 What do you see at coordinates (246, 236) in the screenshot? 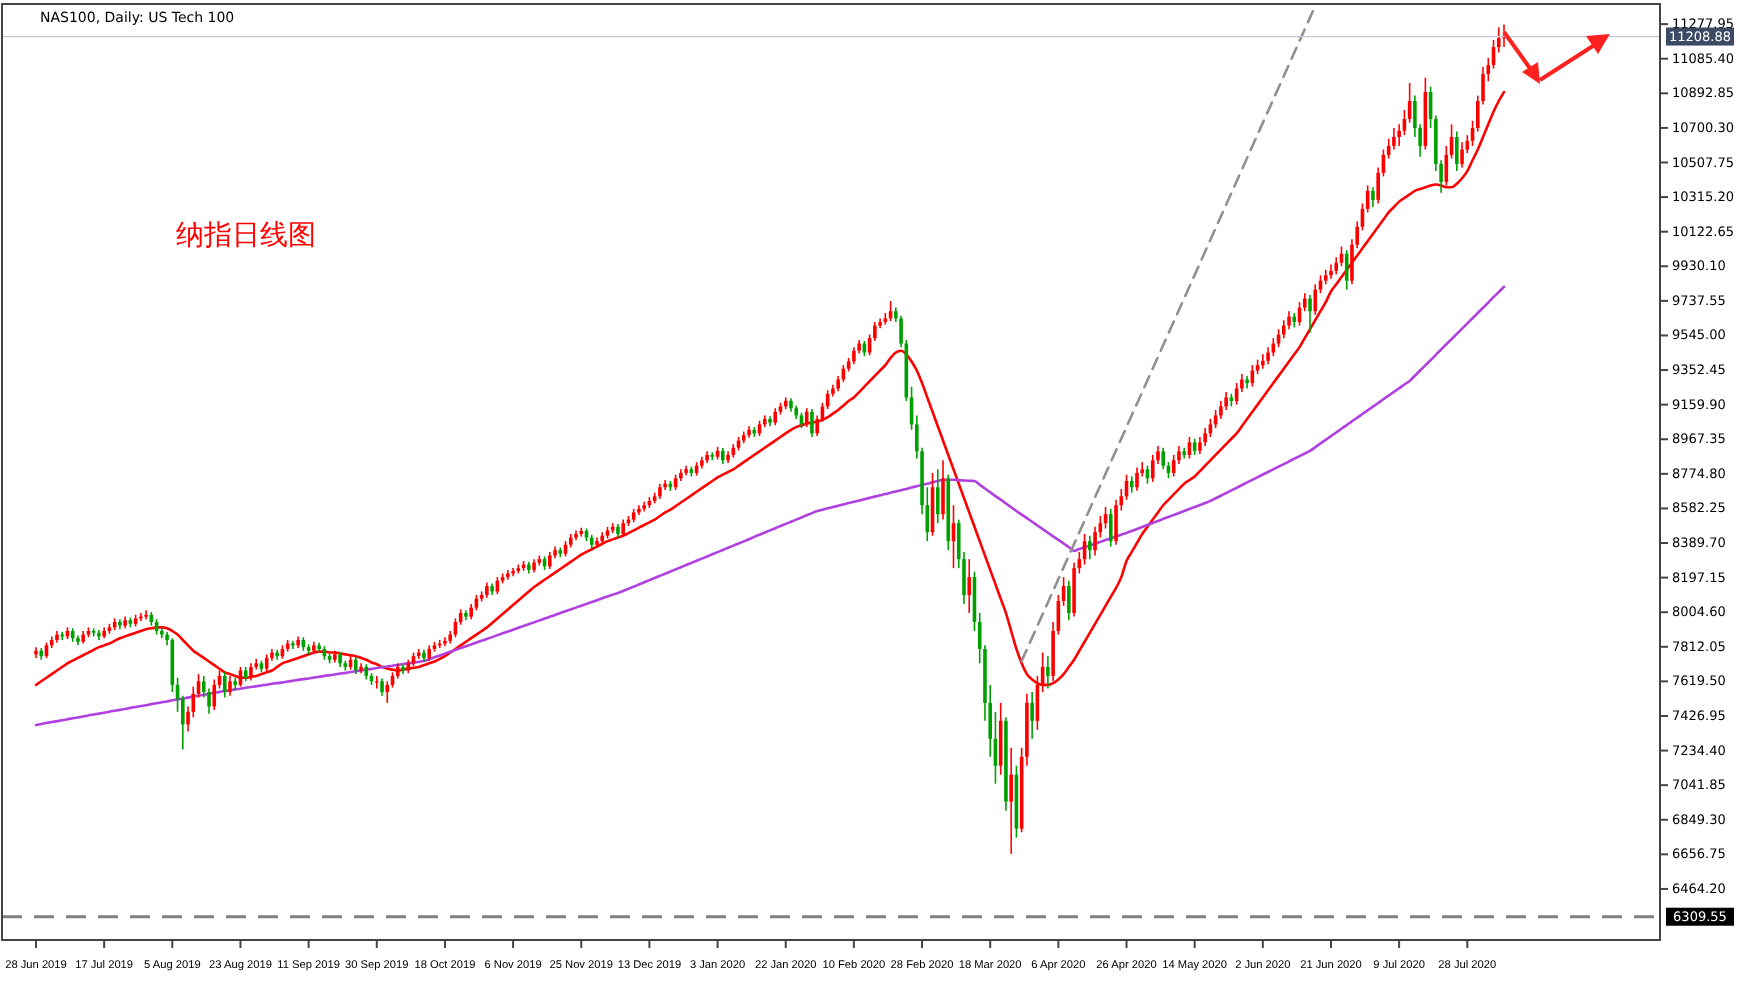
I see `annotation: 纳指日线图` at bounding box center [246, 236].